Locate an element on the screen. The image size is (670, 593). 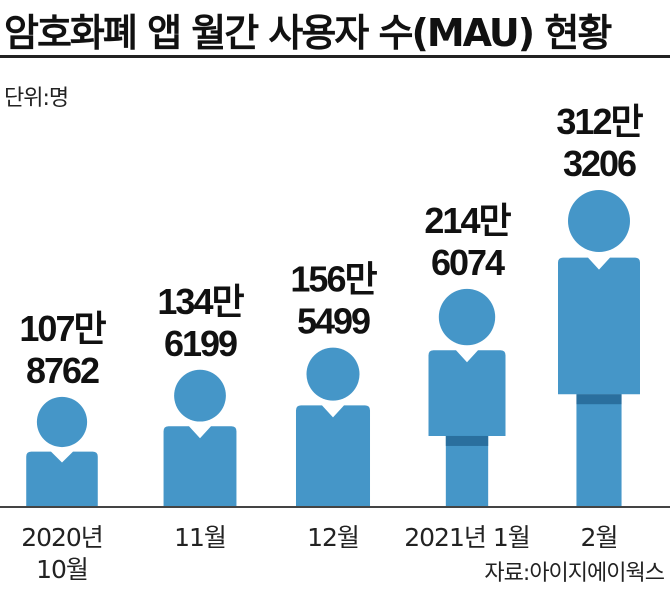
data-label-detail: 6074 is located at coordinates (468, 262).